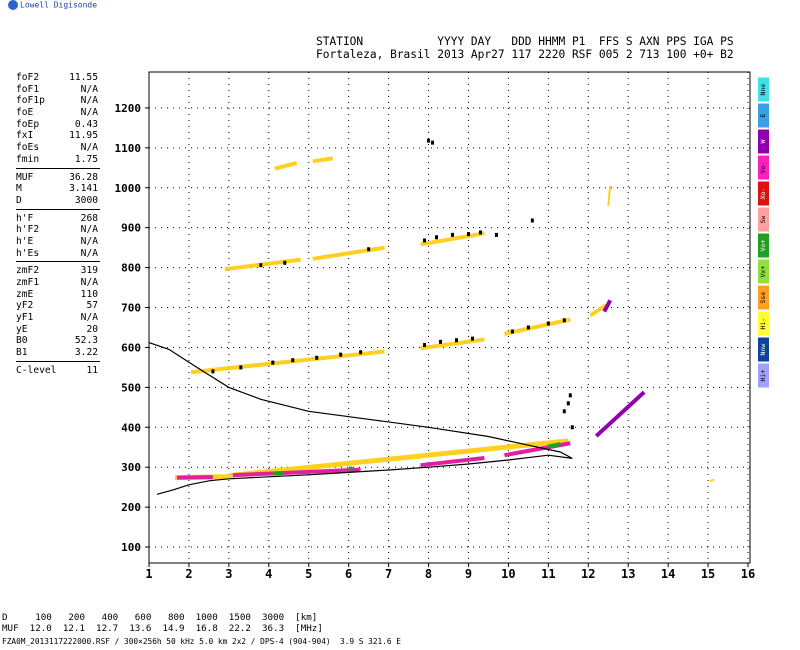  What do you see at coordinates (763, 298) in the screenshot?
I see `legend-swatch-sse: Sse` at bounding box center [763, 298].